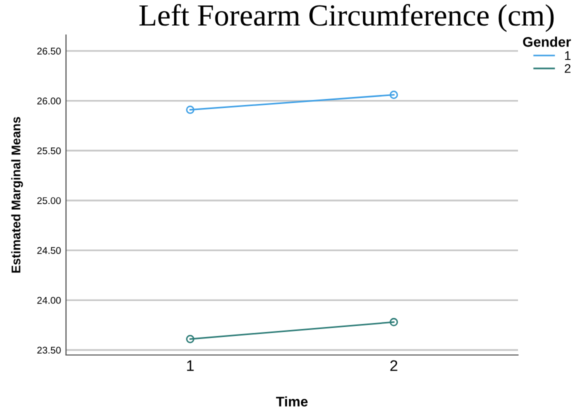 The height and width of the screenshot is (412, 580). I want to click on y-tick-label: 25.00, so click(49, 200).